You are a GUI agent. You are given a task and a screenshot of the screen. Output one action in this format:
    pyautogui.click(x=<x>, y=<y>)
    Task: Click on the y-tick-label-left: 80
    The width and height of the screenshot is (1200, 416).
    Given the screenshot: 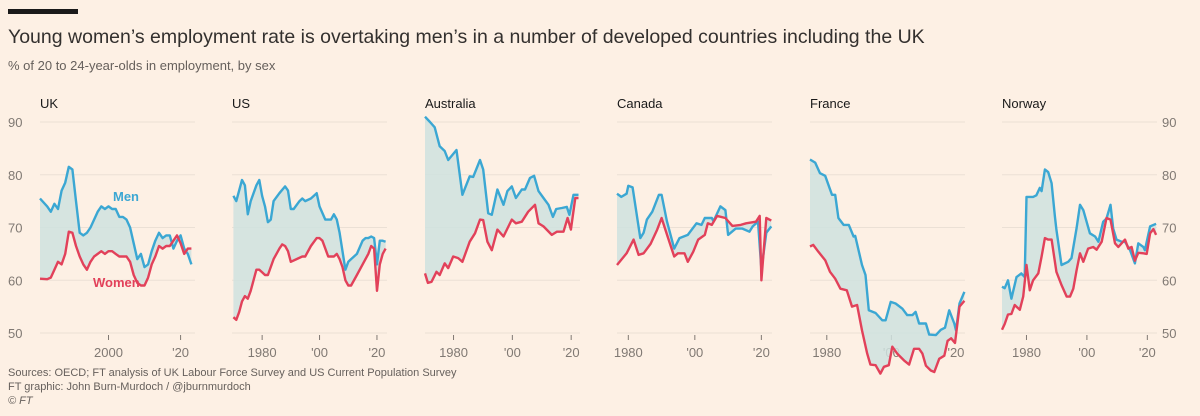 What is the action you would take?
    pyautogui.click(x=15, y=175)
    